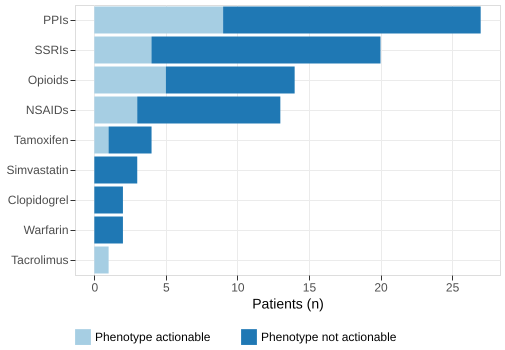  Describe the element at coordinates (55, 20) in the screenshot. I see `y-tick-label: PPIs` at that location.